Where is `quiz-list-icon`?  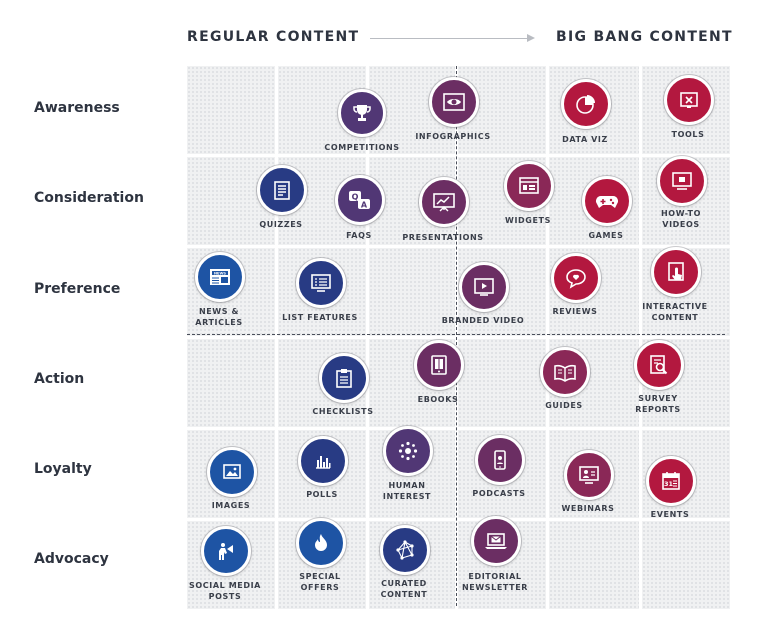 quiz-list-icon is located at coordinates (282, 190).